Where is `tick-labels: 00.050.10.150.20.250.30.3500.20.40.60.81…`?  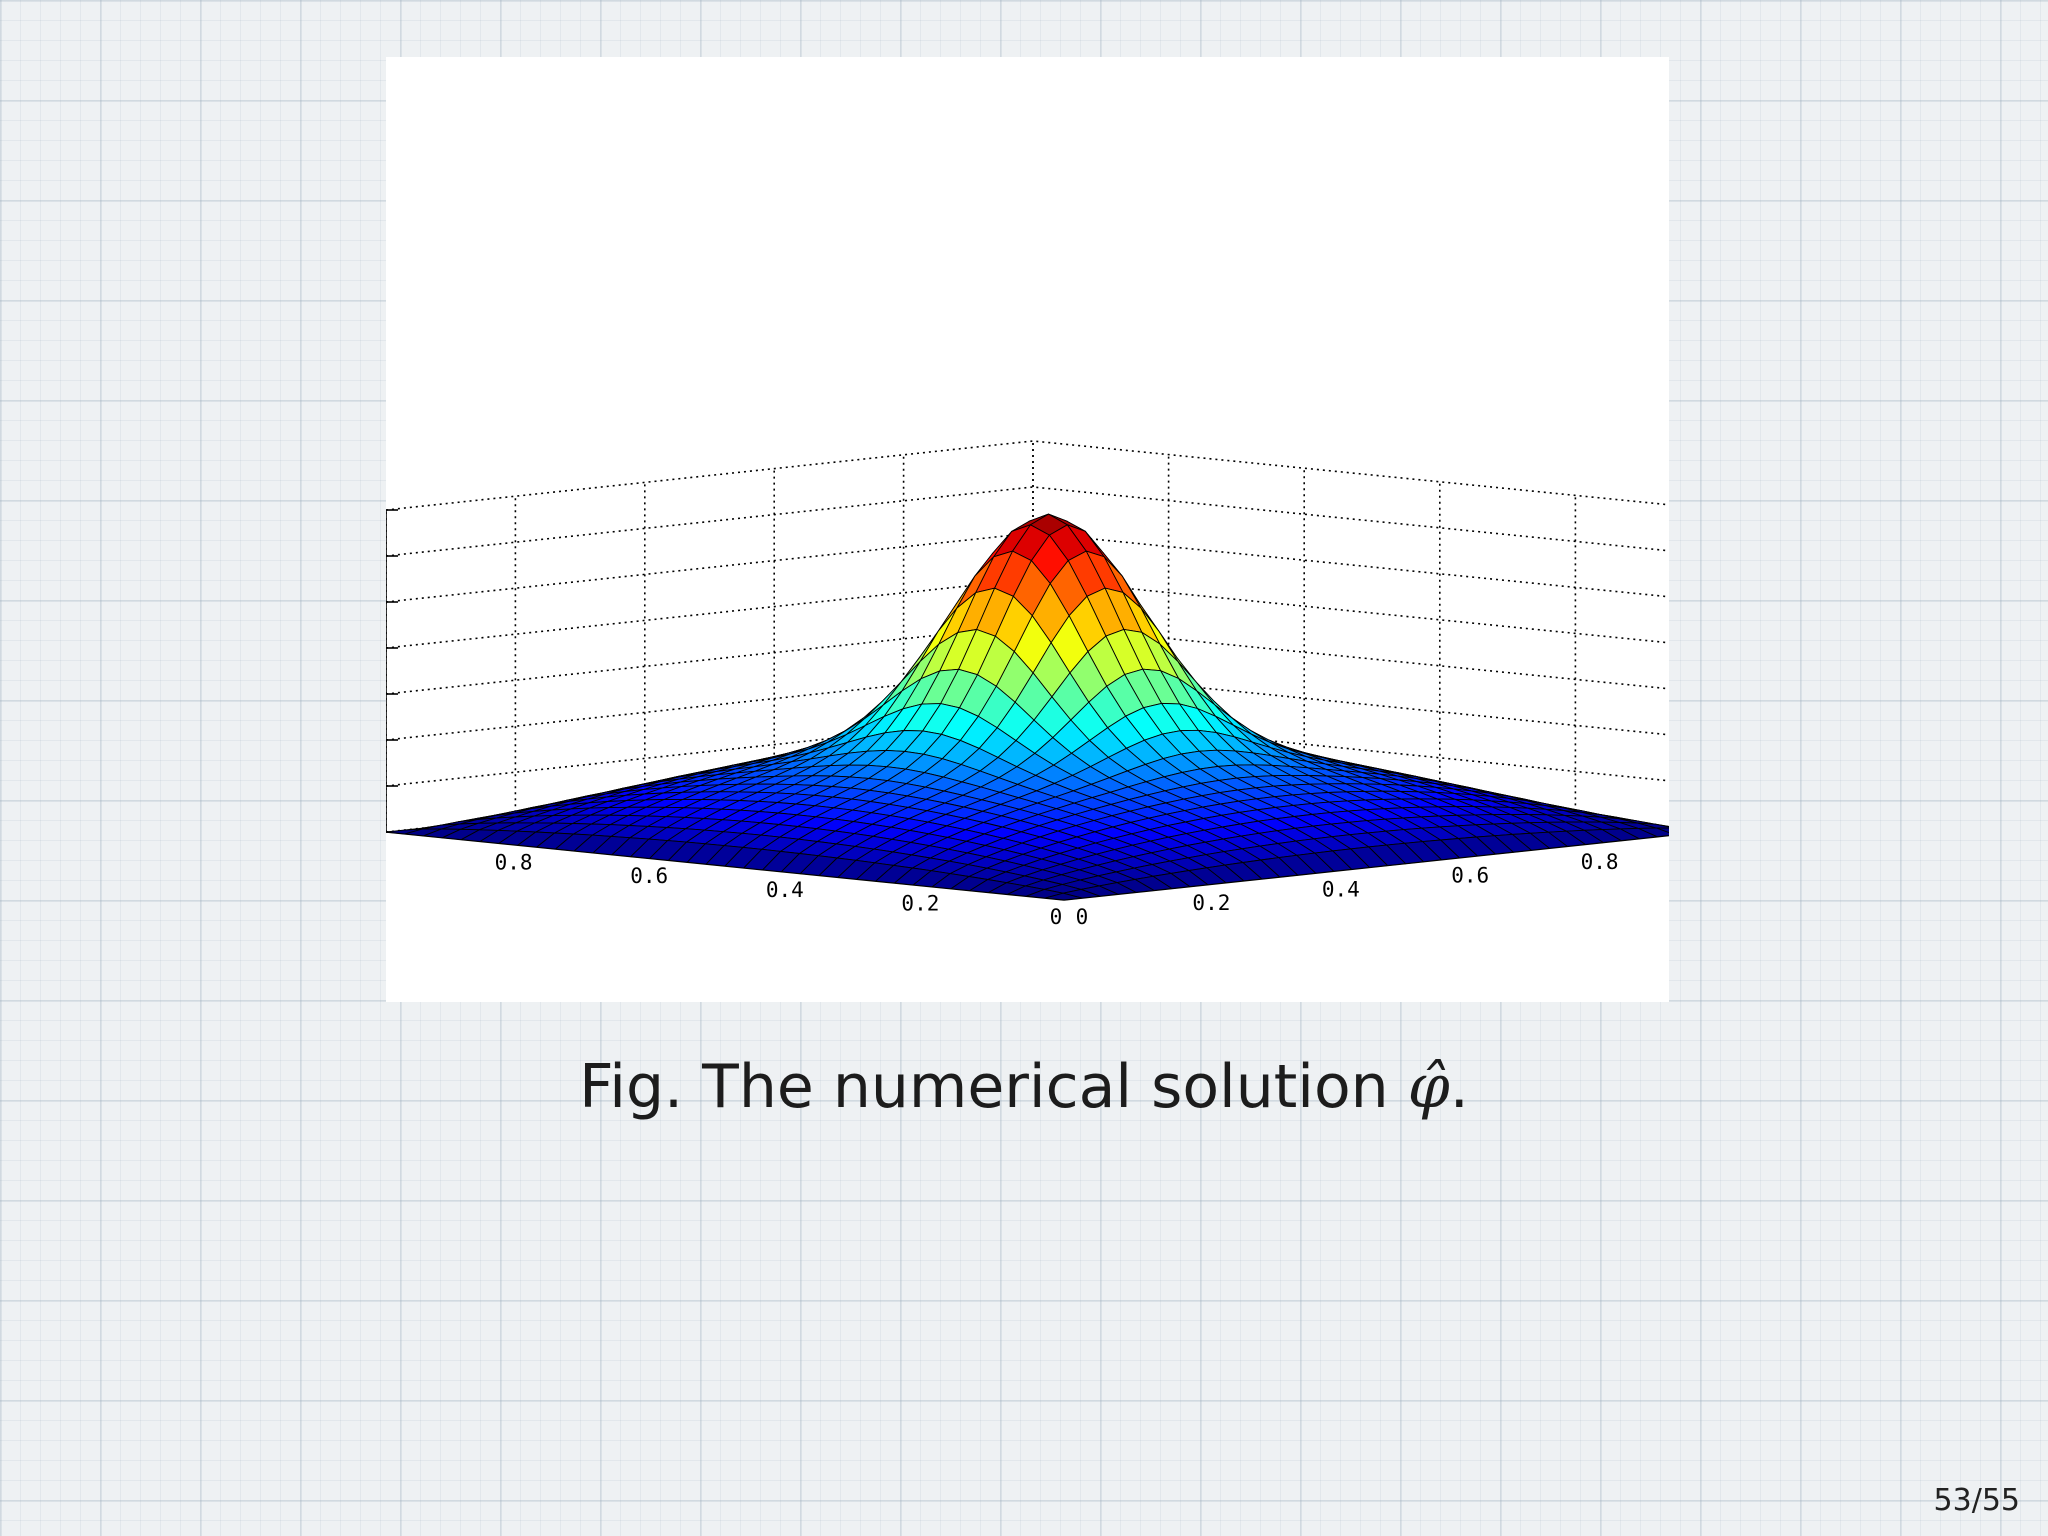 tick-labels: 00.050.10.150.20.250.30.3500.20.40.60.81… is located at coordinates (1057, 889).